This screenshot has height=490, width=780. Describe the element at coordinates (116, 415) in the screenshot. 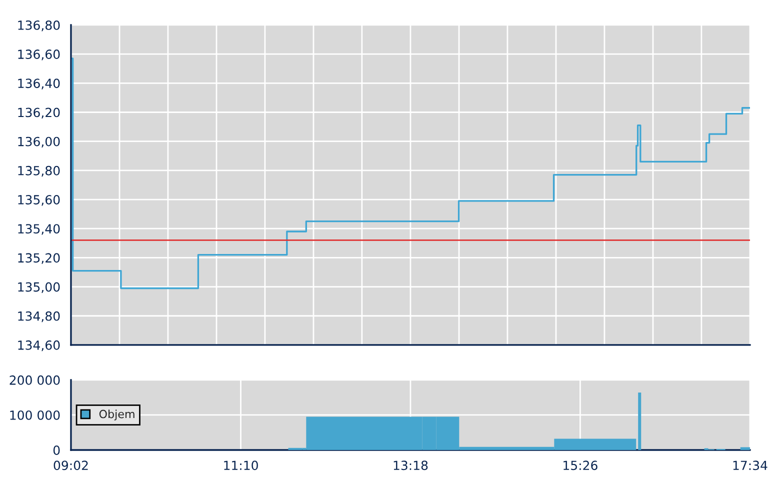

I see `legend-label: Objem` at that location.